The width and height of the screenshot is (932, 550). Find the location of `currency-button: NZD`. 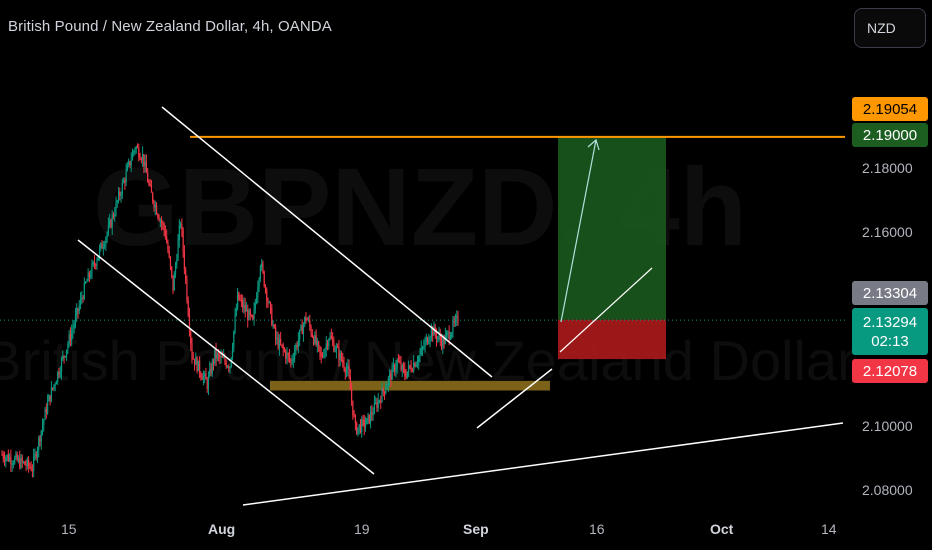

currency-button: NZD is located at coordinates (890, 28).